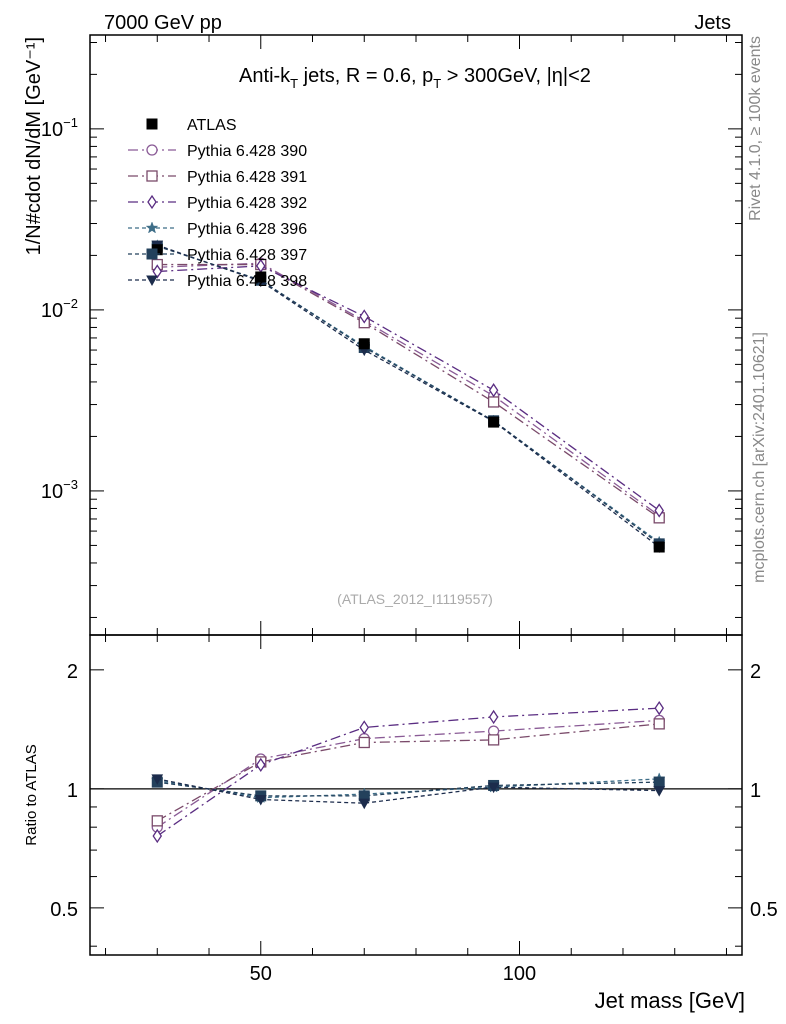 The image size is (786, 1024). What do you see at coordinates (31, 794) in the screenshot?
I see `ratio-y-axis-label: Ratio to ATLAS` at bounding box center [31, 794].